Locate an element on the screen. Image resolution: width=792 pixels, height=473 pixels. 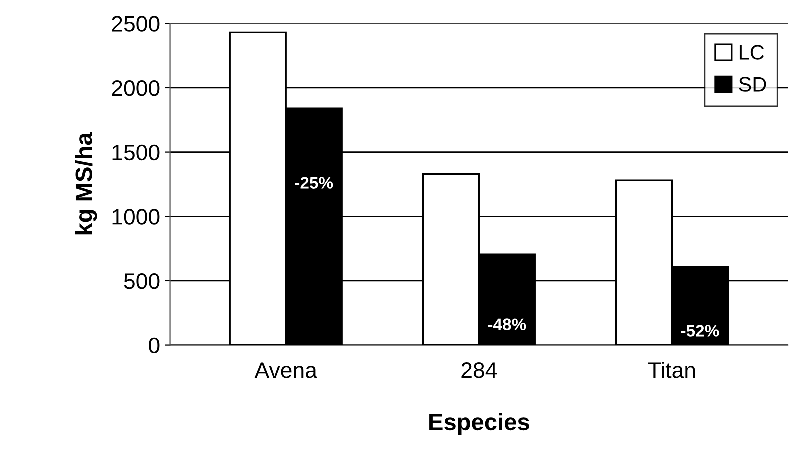
y-tick-label: 2000 is located at coordinates (136, 88).